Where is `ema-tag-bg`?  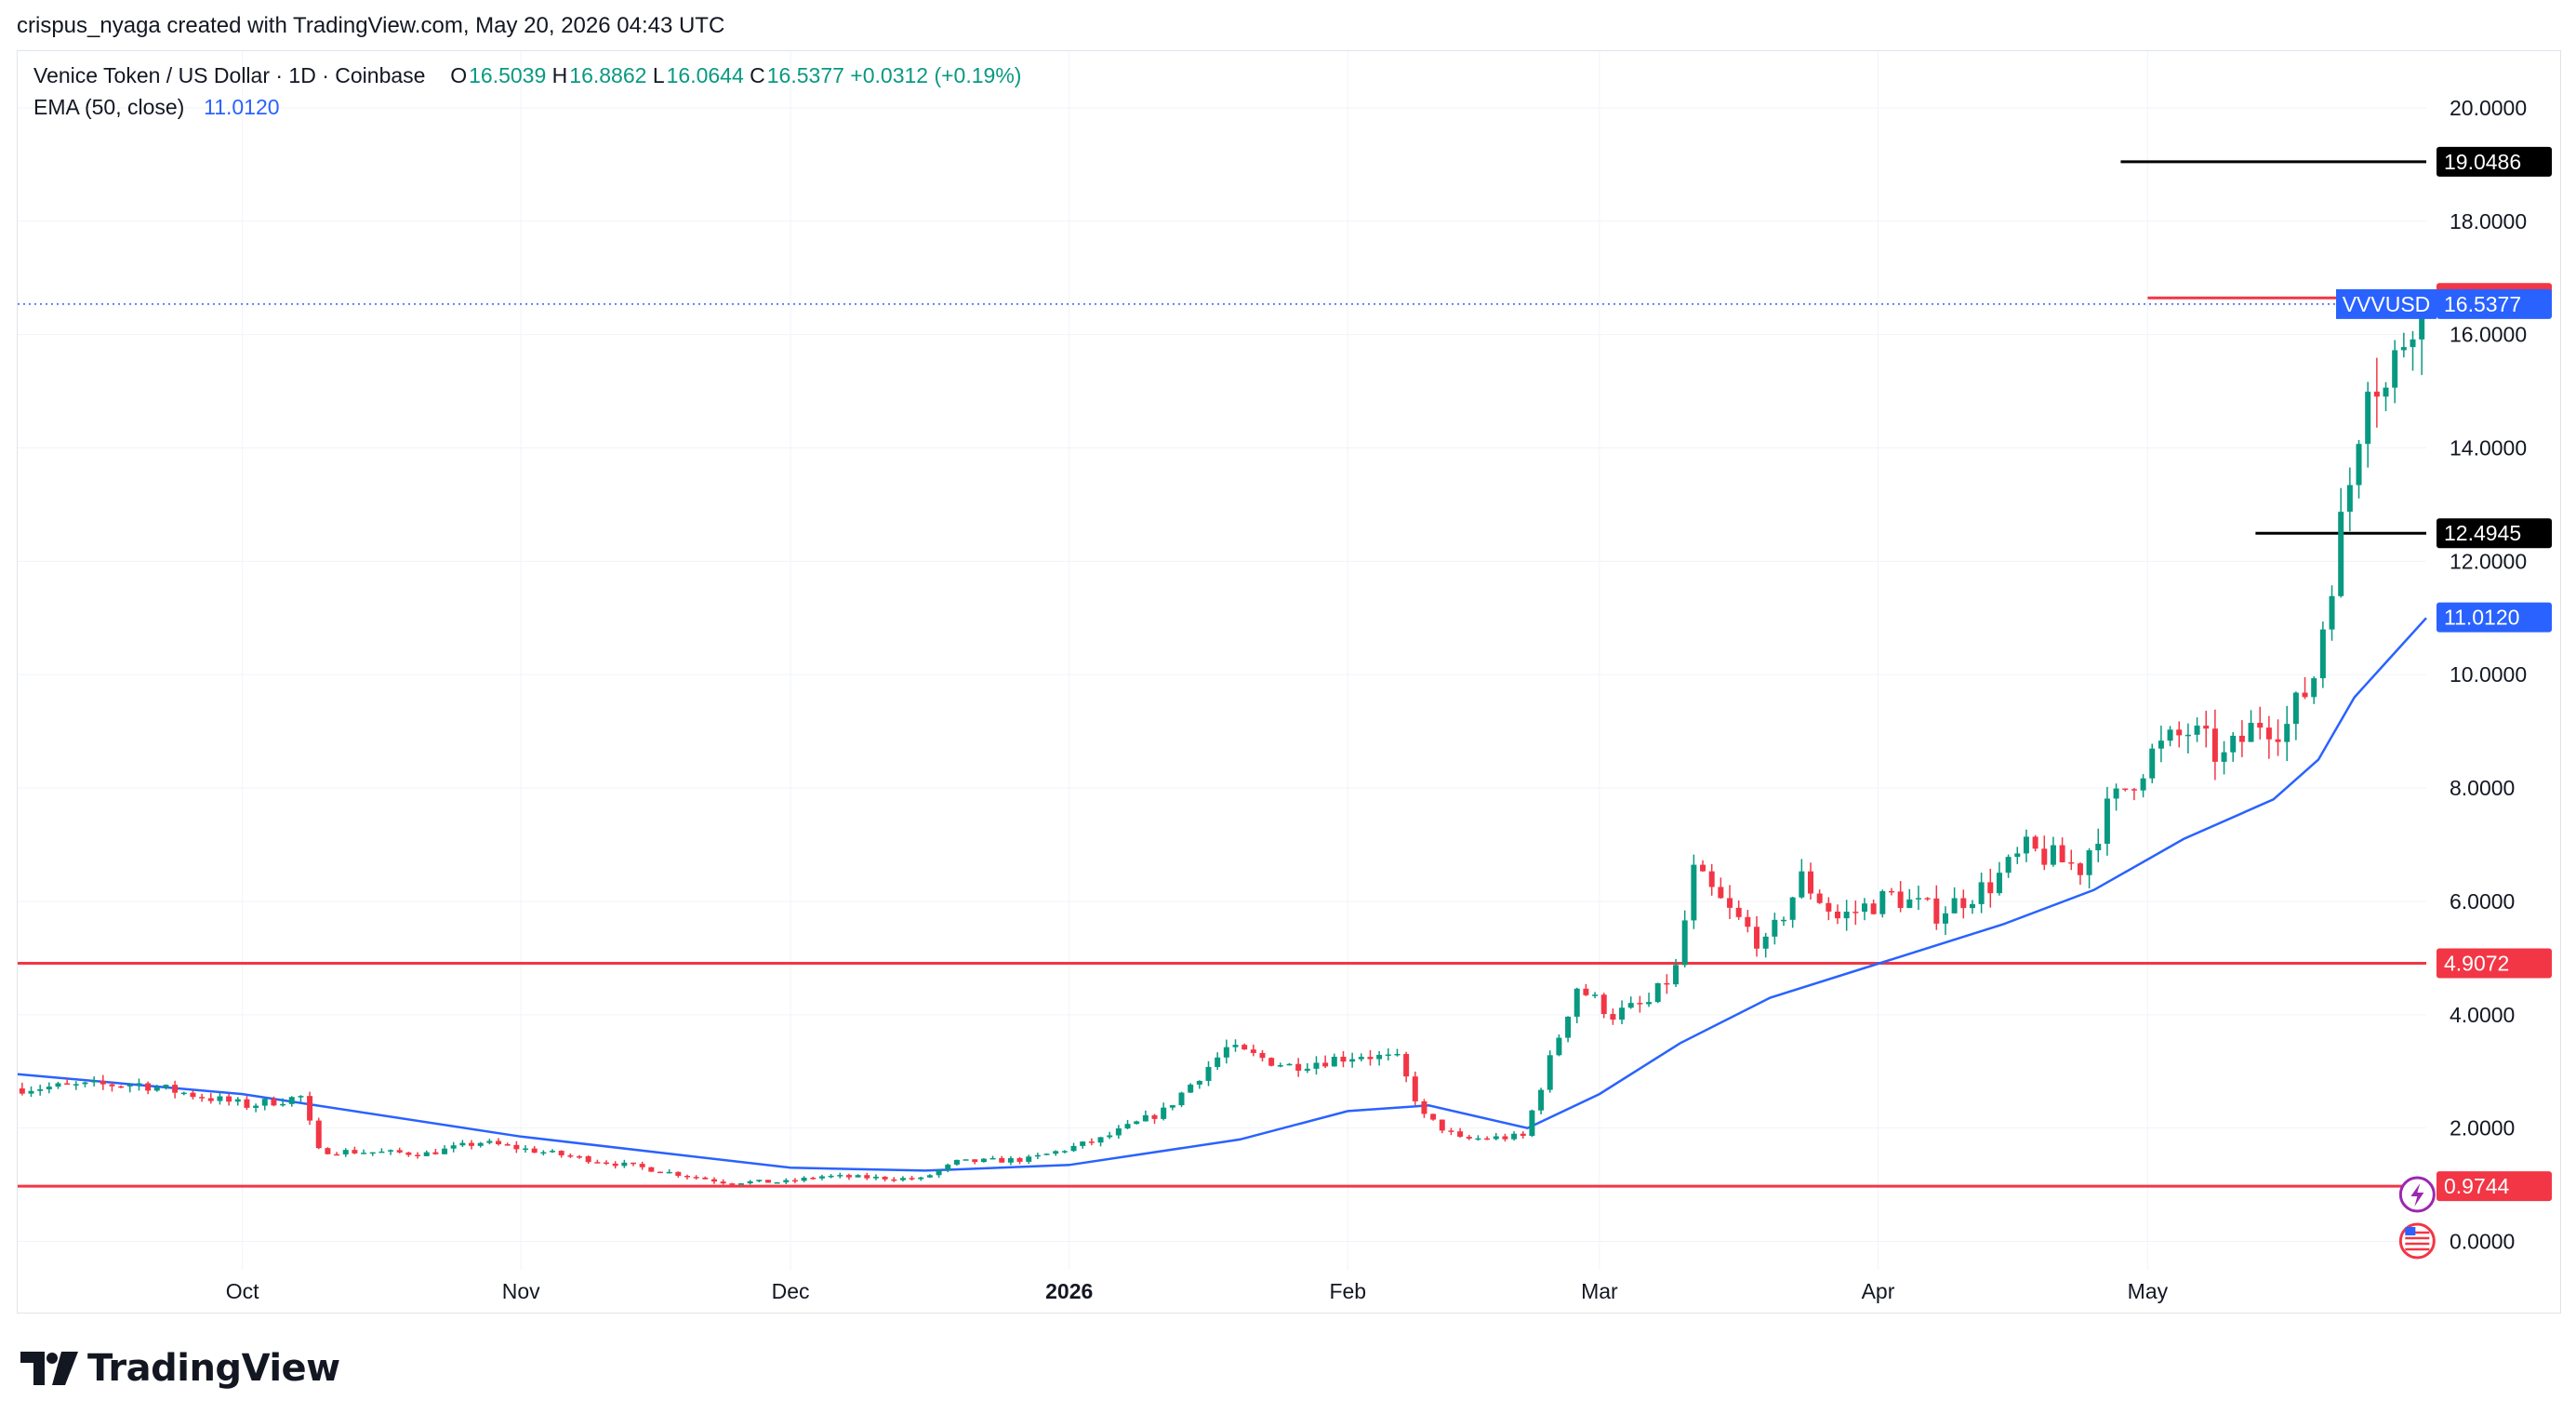 ema-tag-bg is located at coordinates (2494, 617).